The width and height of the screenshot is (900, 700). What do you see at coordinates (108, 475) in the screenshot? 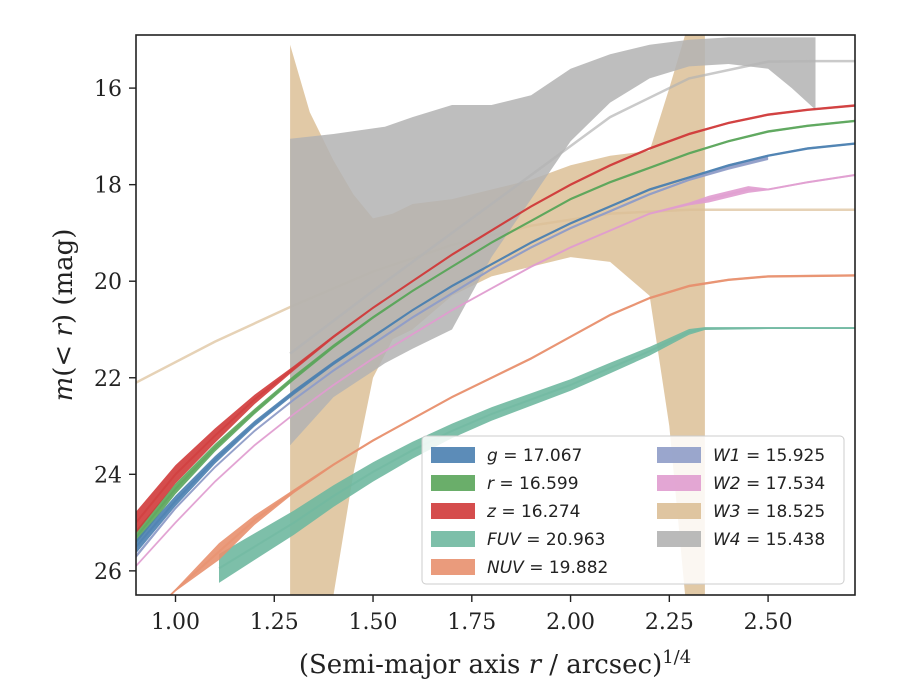
I see `y-tick-label: 24` at bounding box center [108, 475].